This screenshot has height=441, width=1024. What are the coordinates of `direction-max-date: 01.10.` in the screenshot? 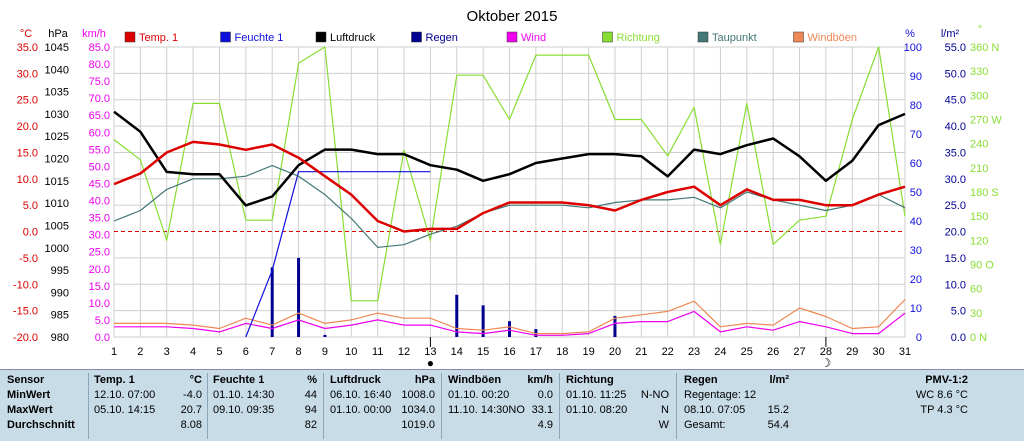 It's located at (581, 410).